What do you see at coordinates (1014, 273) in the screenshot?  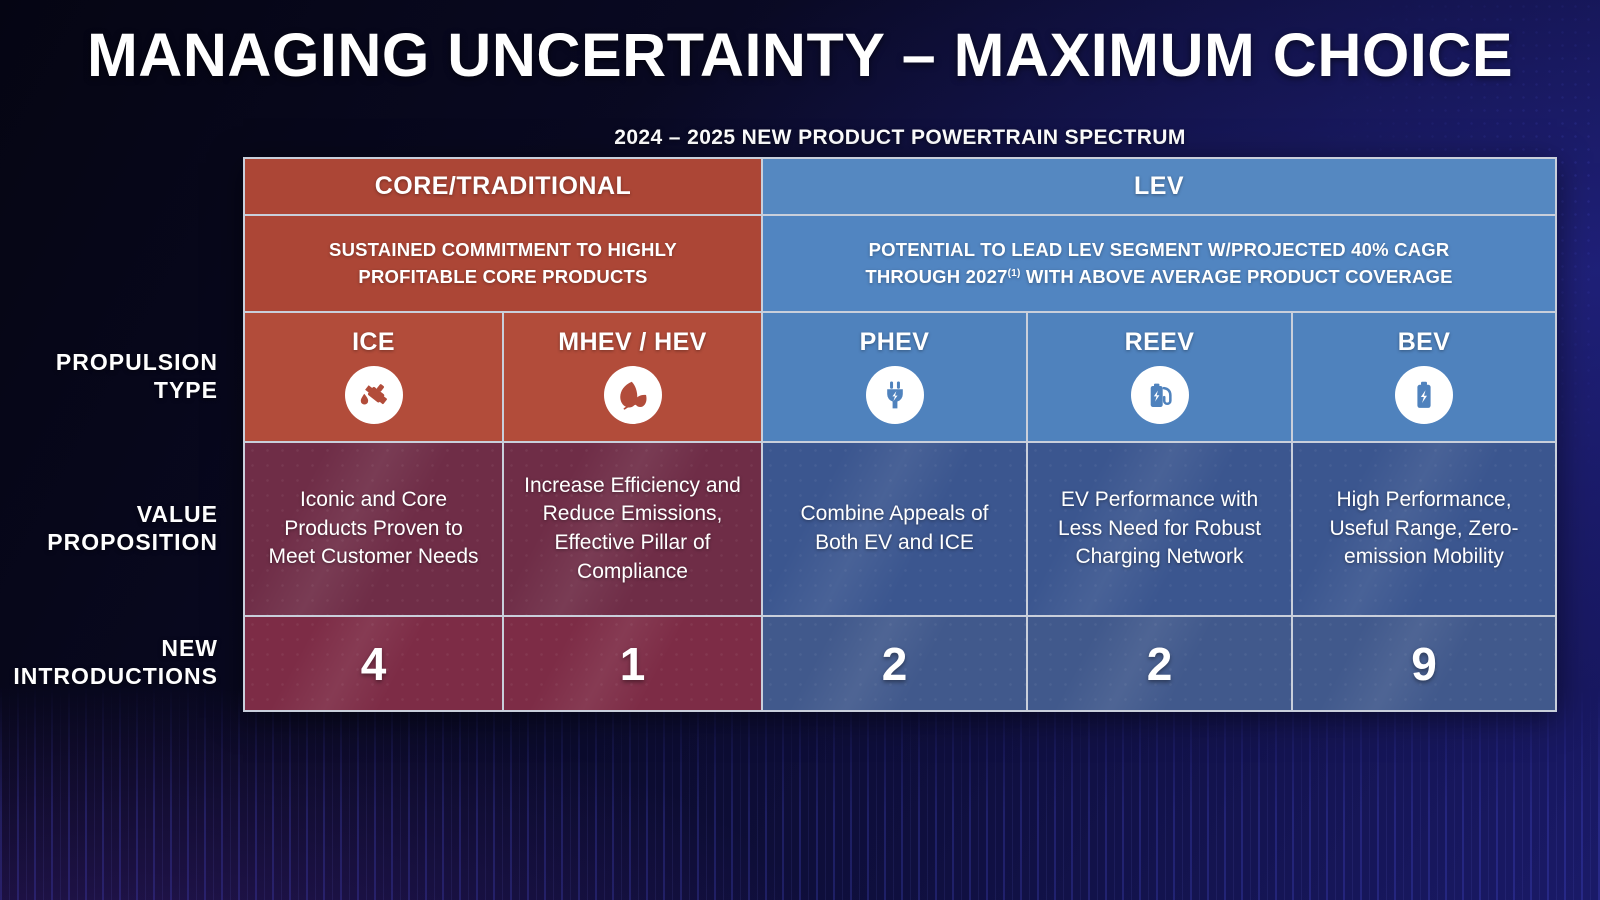 I see `footnote-marker: (1)` at bounding box center [1014, 273].